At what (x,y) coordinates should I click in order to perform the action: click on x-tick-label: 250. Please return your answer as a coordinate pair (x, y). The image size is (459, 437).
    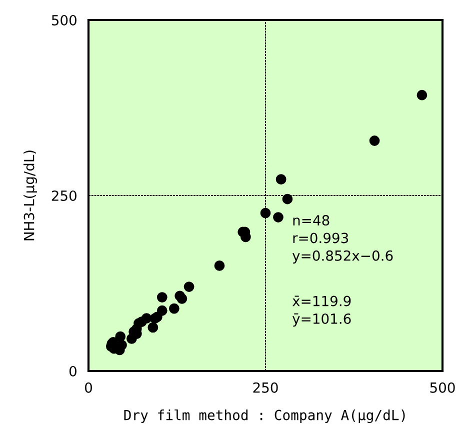
    Looking at the image, I should click on (265, 387).